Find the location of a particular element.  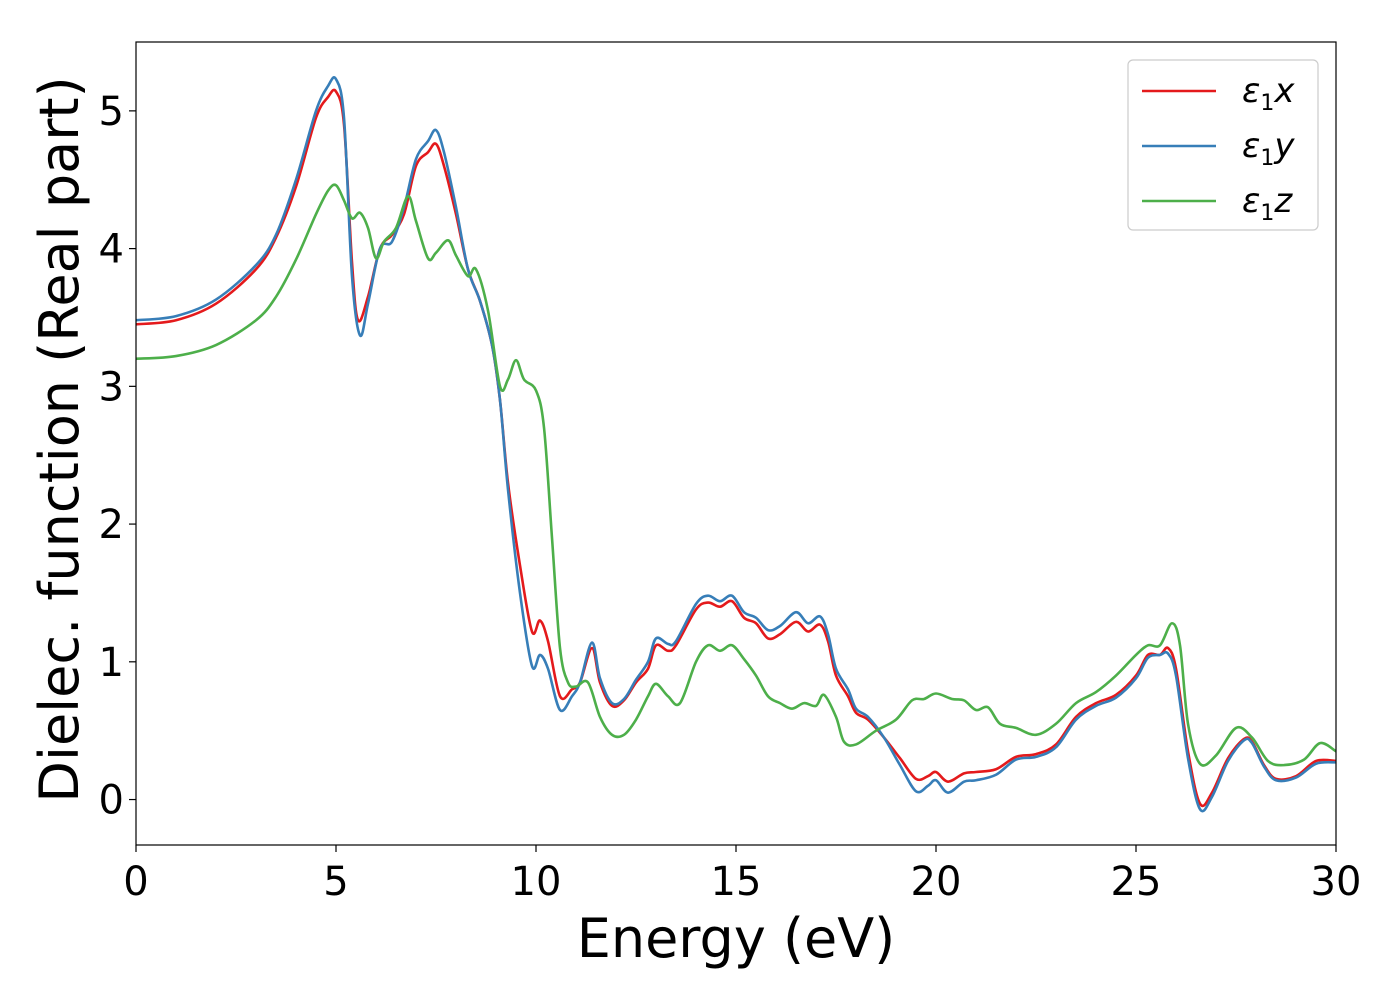

y-tick-label: 5 is located at coordinates (111, 112).